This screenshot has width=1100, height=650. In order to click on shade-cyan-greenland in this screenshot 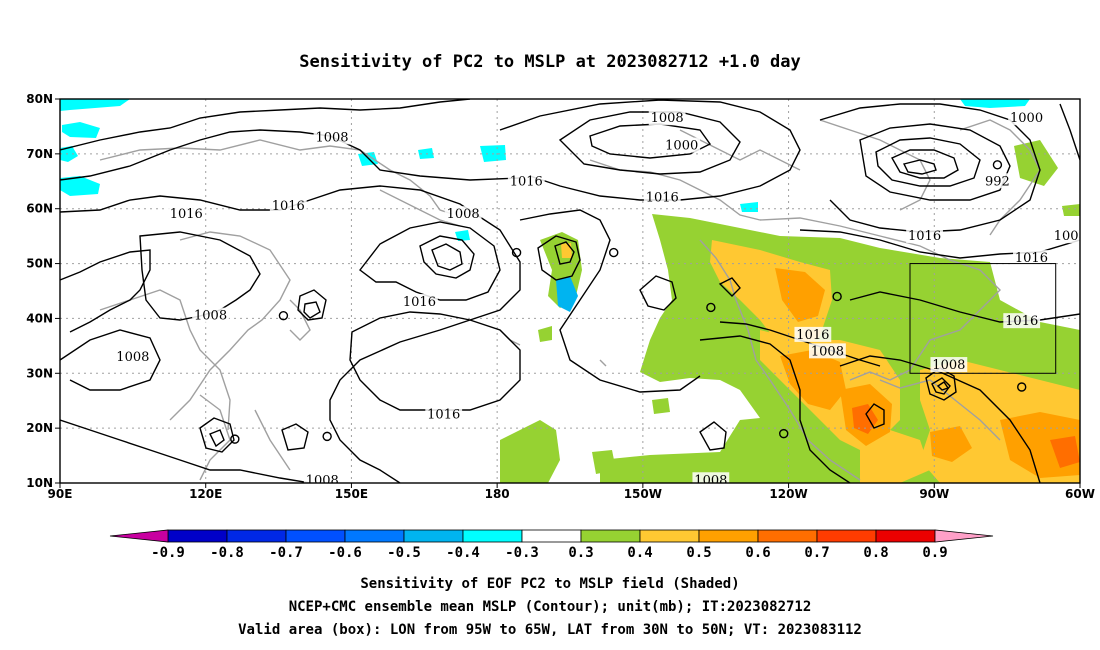, I will do `click(995, 103)`.